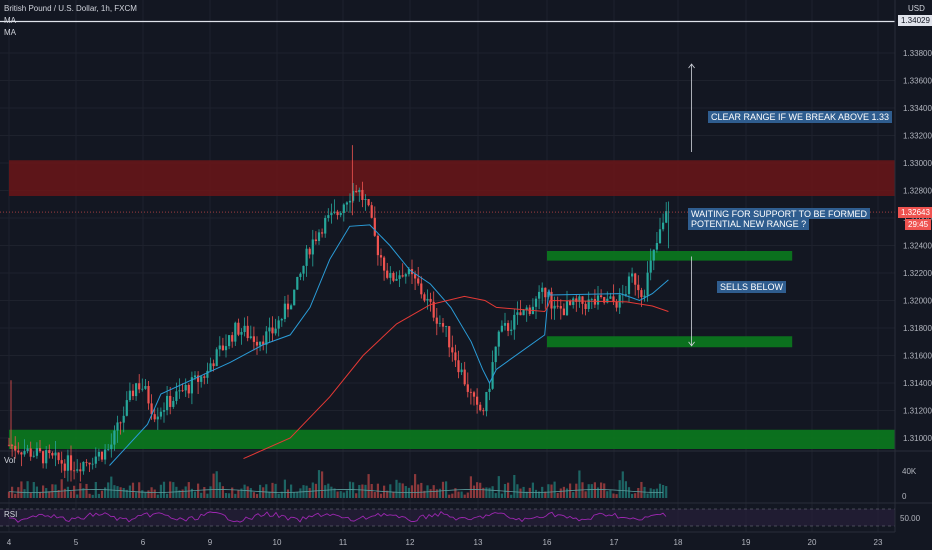  What do you see at coordinates (915, 212) in the screenshot?
I see `current-price-tag: 1.32643` at bounding box center [915, 212].